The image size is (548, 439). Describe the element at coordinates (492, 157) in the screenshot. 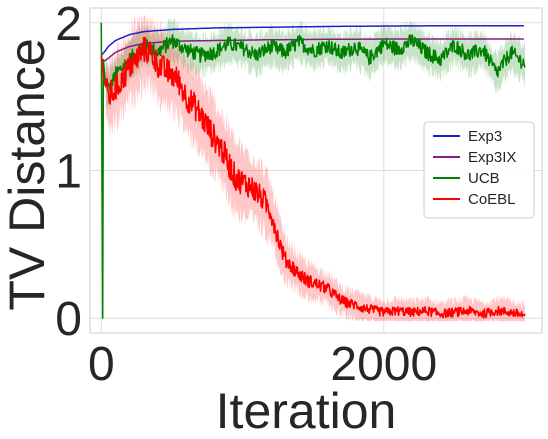

I see `legend-label-exp3ix: Exp3IX` at that location.